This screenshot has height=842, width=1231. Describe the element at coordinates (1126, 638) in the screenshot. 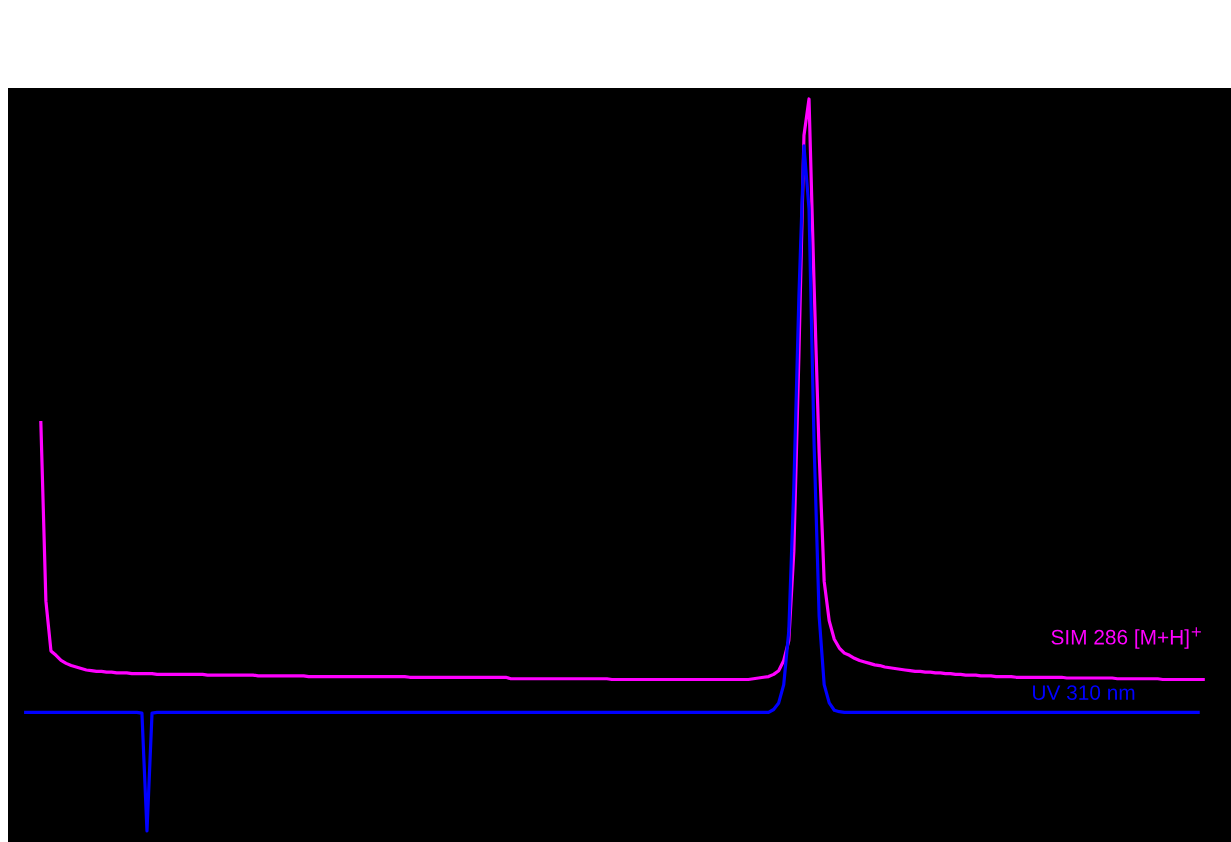

I see `series-label: SIM 286 [M+H]$^{+}$` at that location.